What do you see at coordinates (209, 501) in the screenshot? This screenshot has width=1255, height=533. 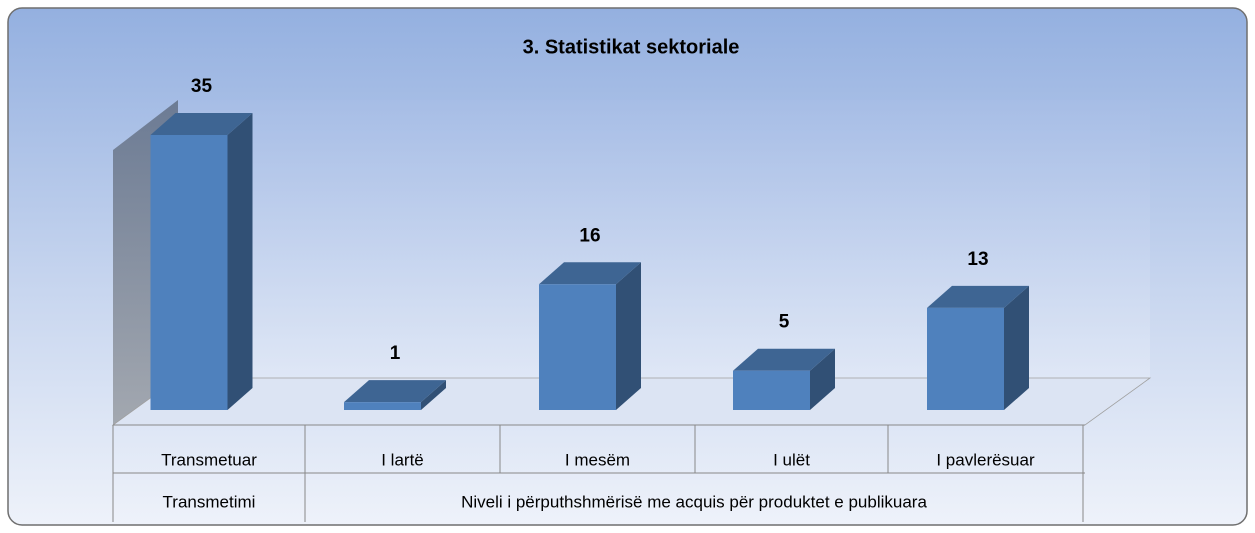 I see `group-label: Transmetimi` at bounding box center [209, 501].